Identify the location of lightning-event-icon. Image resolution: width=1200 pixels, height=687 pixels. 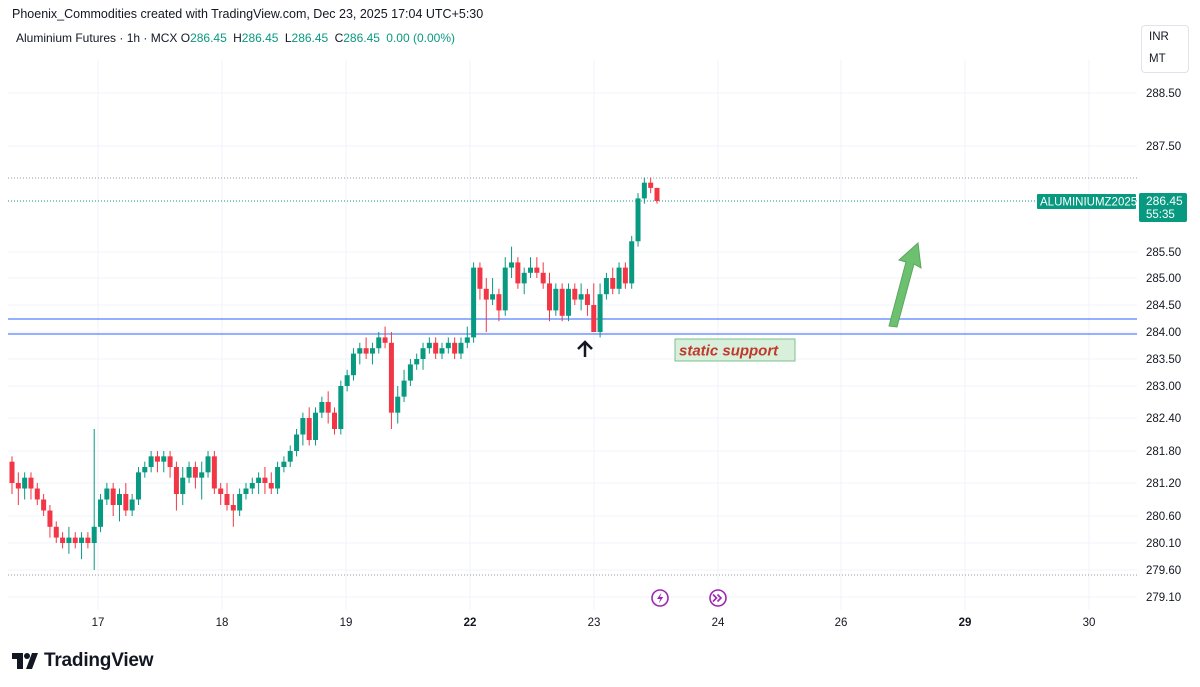
(660, 598).